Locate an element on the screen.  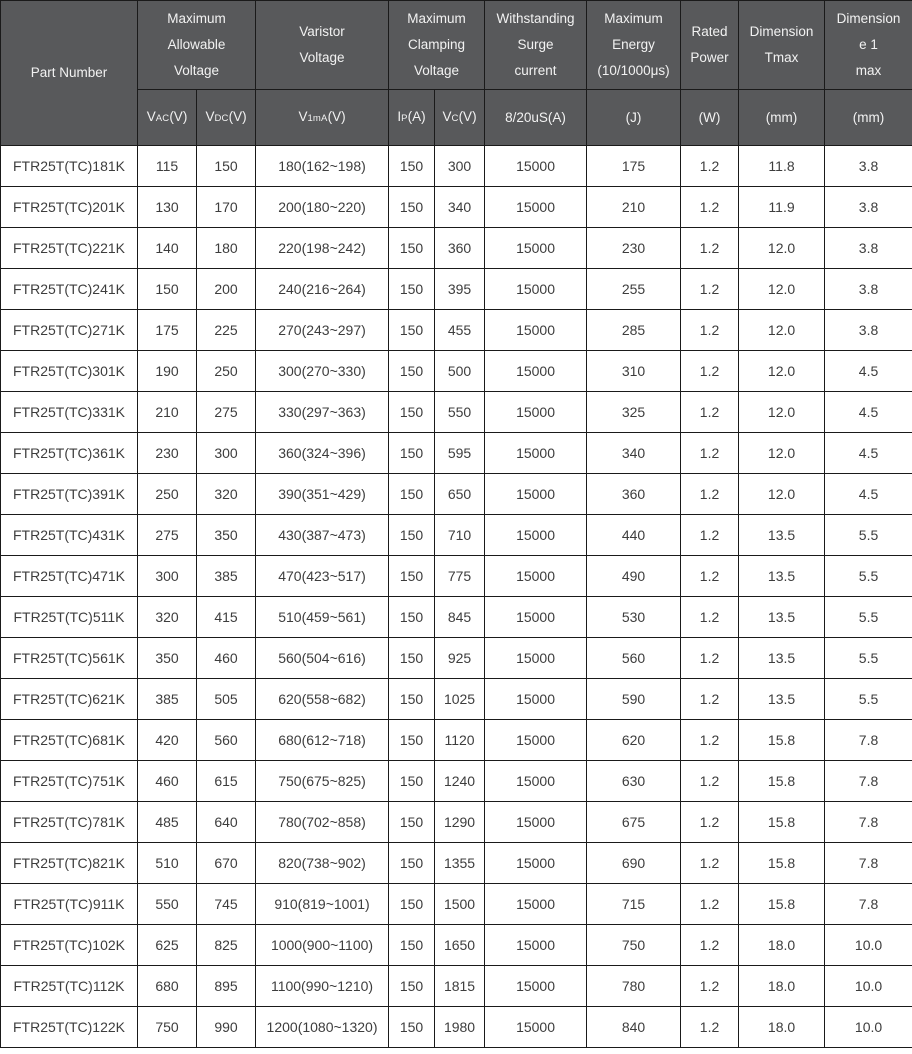
value-cell: 780(702~858) is located at coordinates (322, 822).